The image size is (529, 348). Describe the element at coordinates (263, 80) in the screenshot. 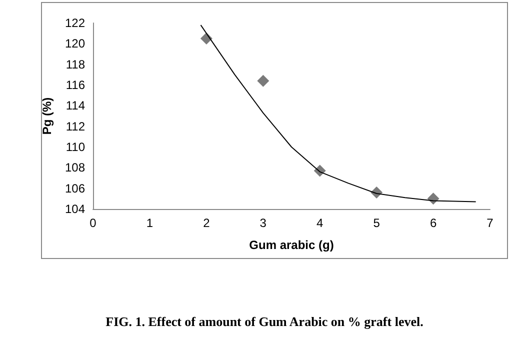

I see `point` at that location.